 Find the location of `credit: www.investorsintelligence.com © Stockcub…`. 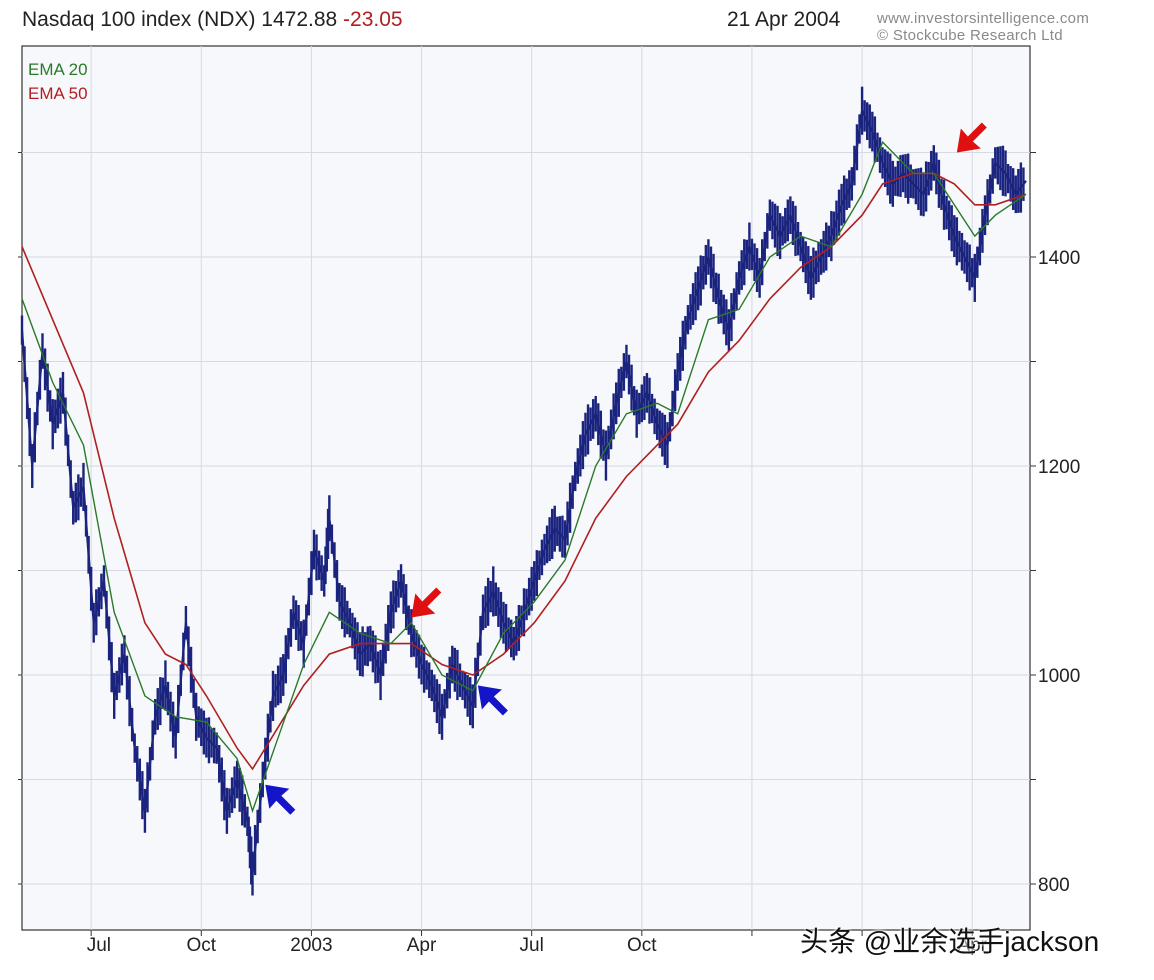

credit: www.investorsintelligence.com © Stockcub… is located at coordinates (983, 27).